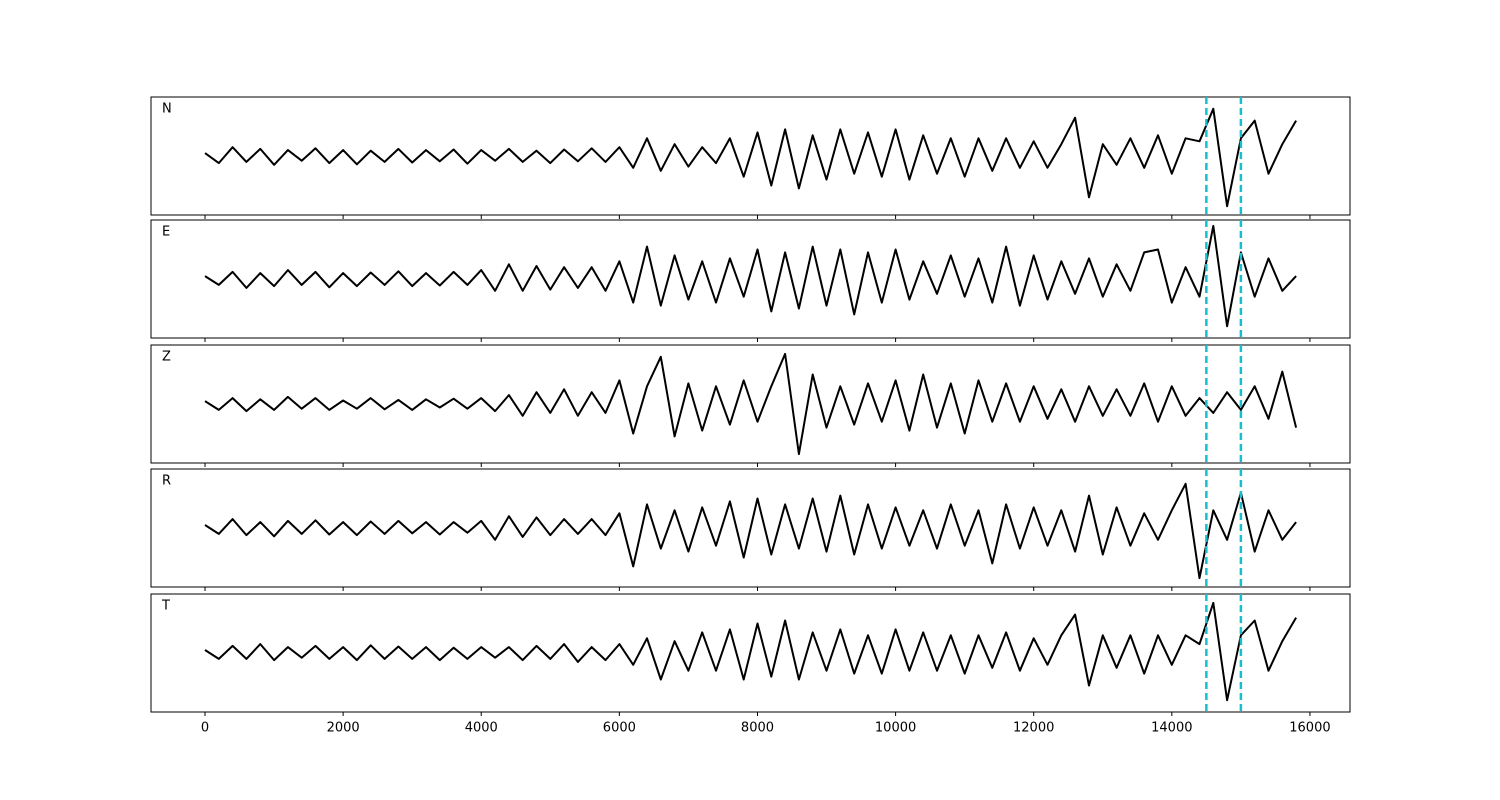 The height and width of the screenshot is (800, 1500). I want to click on x-tick-label: 16000, so click(1309, 728).